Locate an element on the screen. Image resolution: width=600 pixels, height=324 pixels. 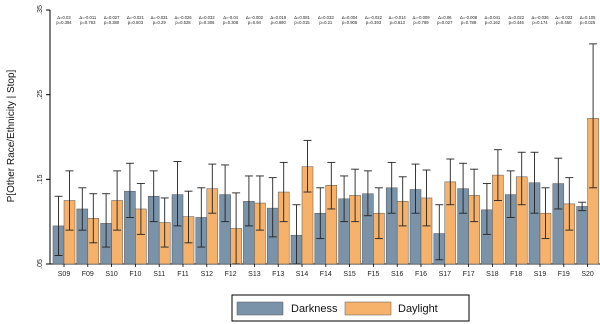
y-tick-label: .05 is located at coordinates (40, 264).